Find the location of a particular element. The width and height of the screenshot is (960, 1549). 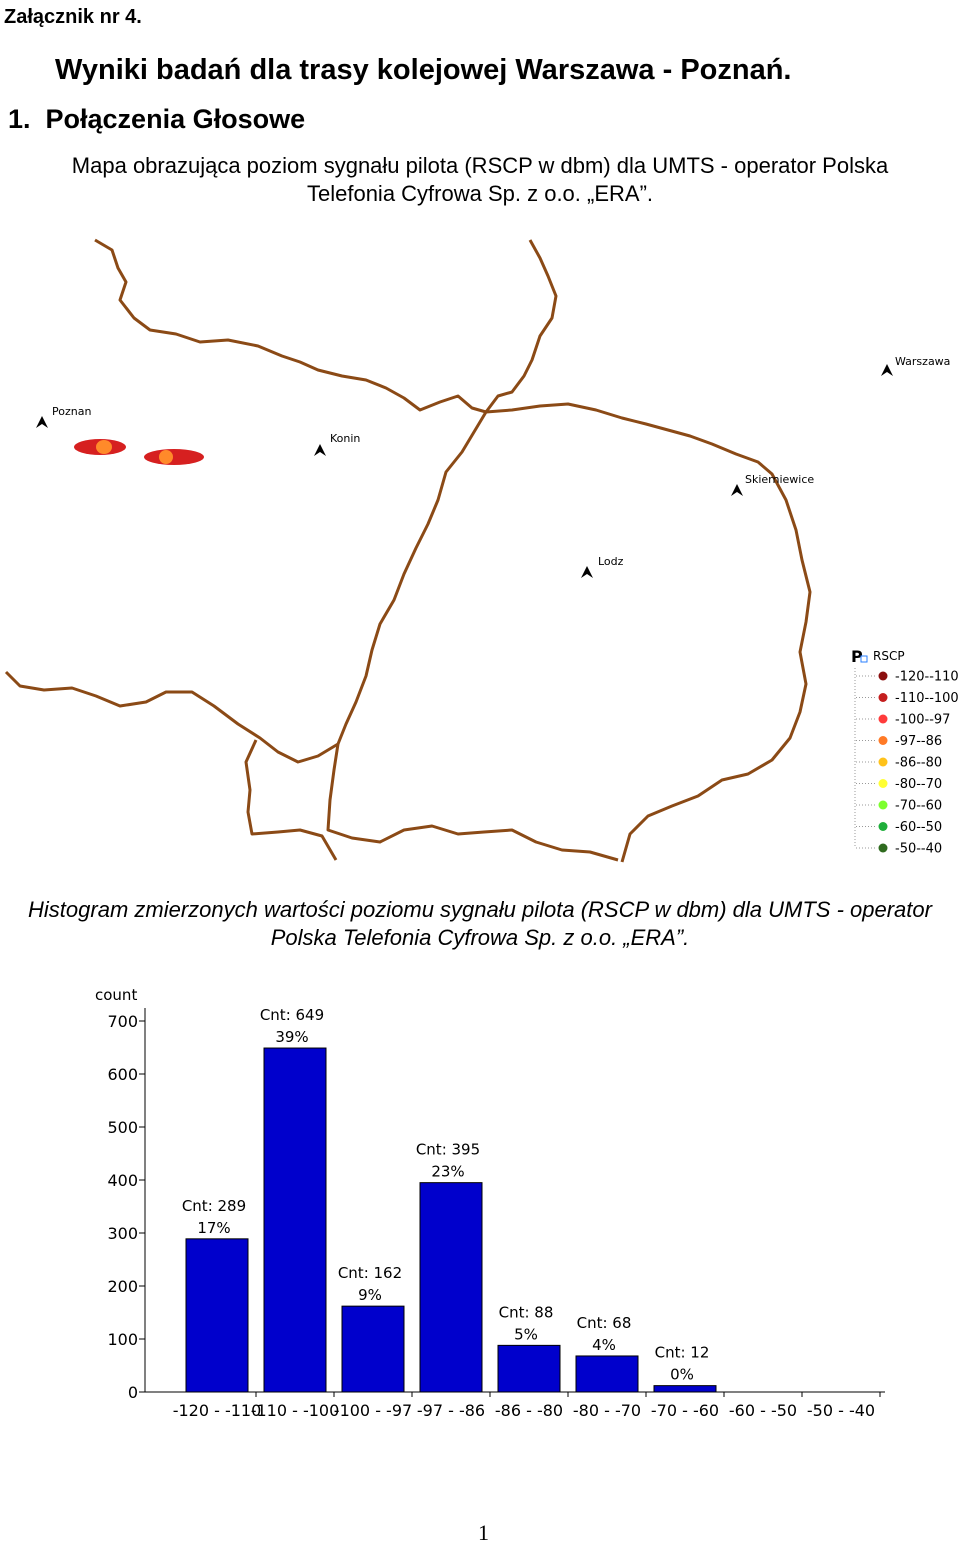

y-tick-label: 100 is located at coordinates (122, 1339).